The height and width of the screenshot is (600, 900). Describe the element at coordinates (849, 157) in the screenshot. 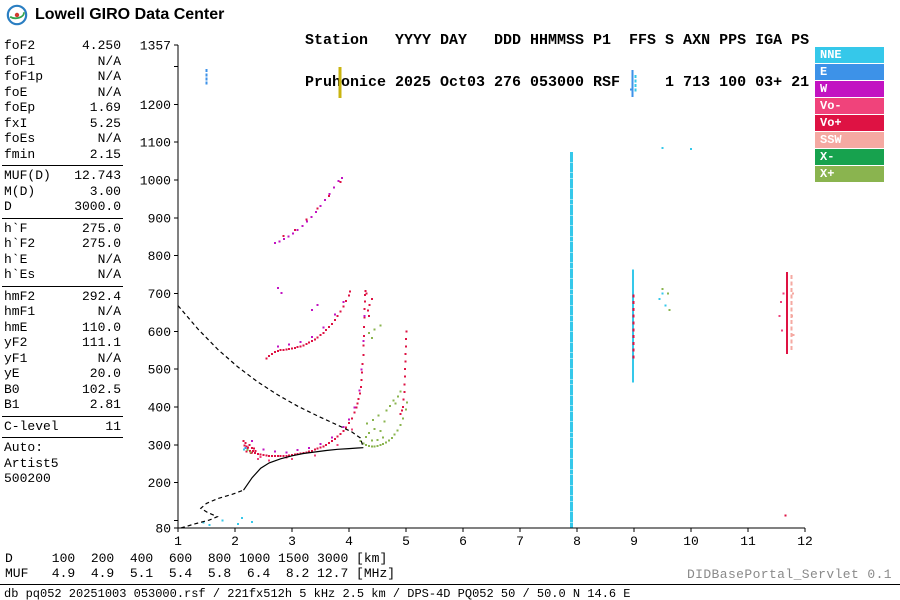

I see `legend-item-x-: X-` at that location.